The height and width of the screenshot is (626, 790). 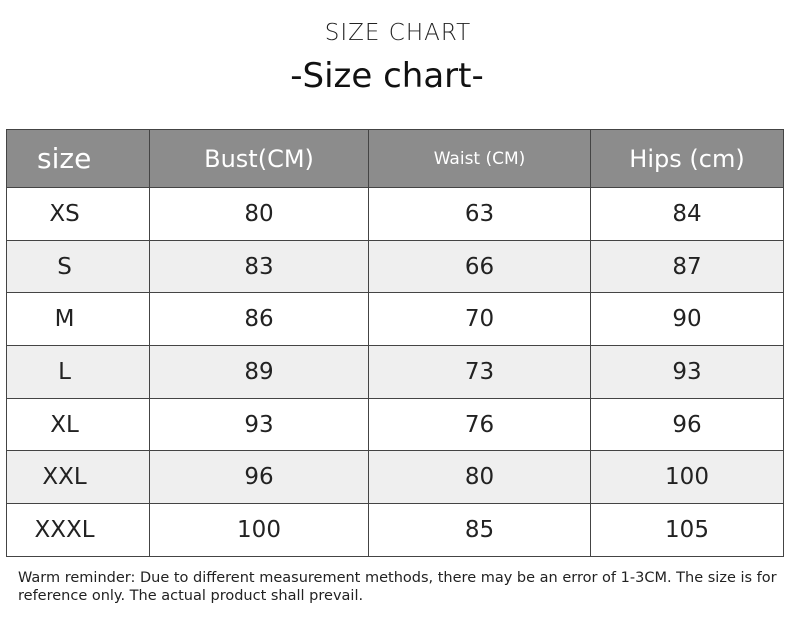 What do you see at coordinates (479, 214) in the screenshot?
I see `cell-waist: 63` at bounding box center [479, 214].